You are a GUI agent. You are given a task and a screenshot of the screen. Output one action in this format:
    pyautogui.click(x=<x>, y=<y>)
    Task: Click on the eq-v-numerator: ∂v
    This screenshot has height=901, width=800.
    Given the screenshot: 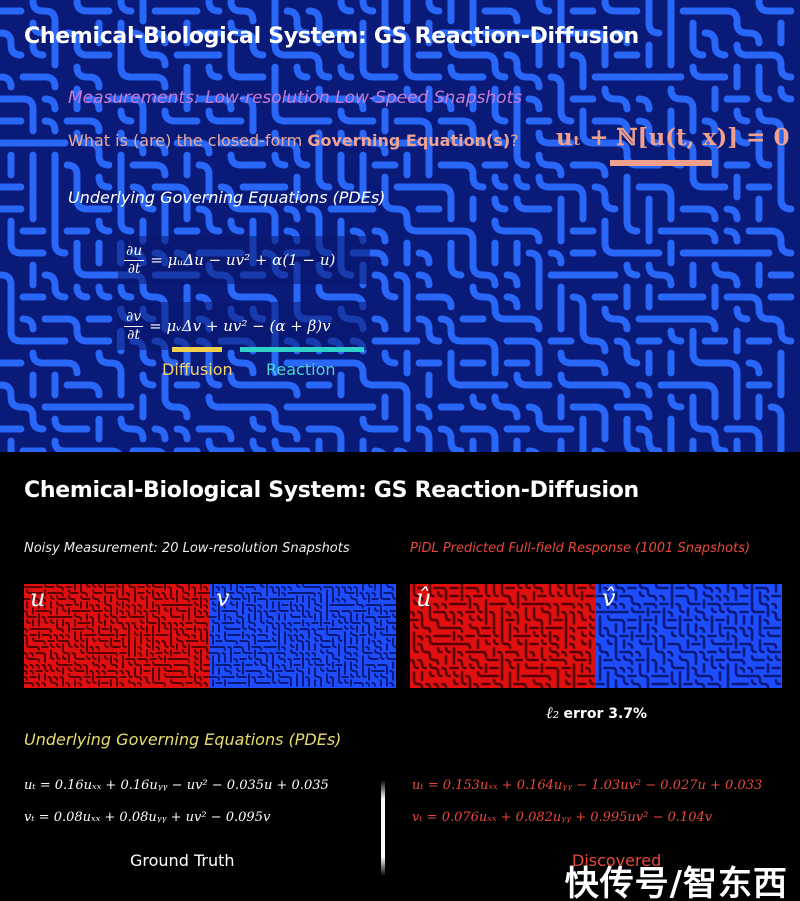 What is the action you would take?
    pyautogui.click(x=134, y=317)
    